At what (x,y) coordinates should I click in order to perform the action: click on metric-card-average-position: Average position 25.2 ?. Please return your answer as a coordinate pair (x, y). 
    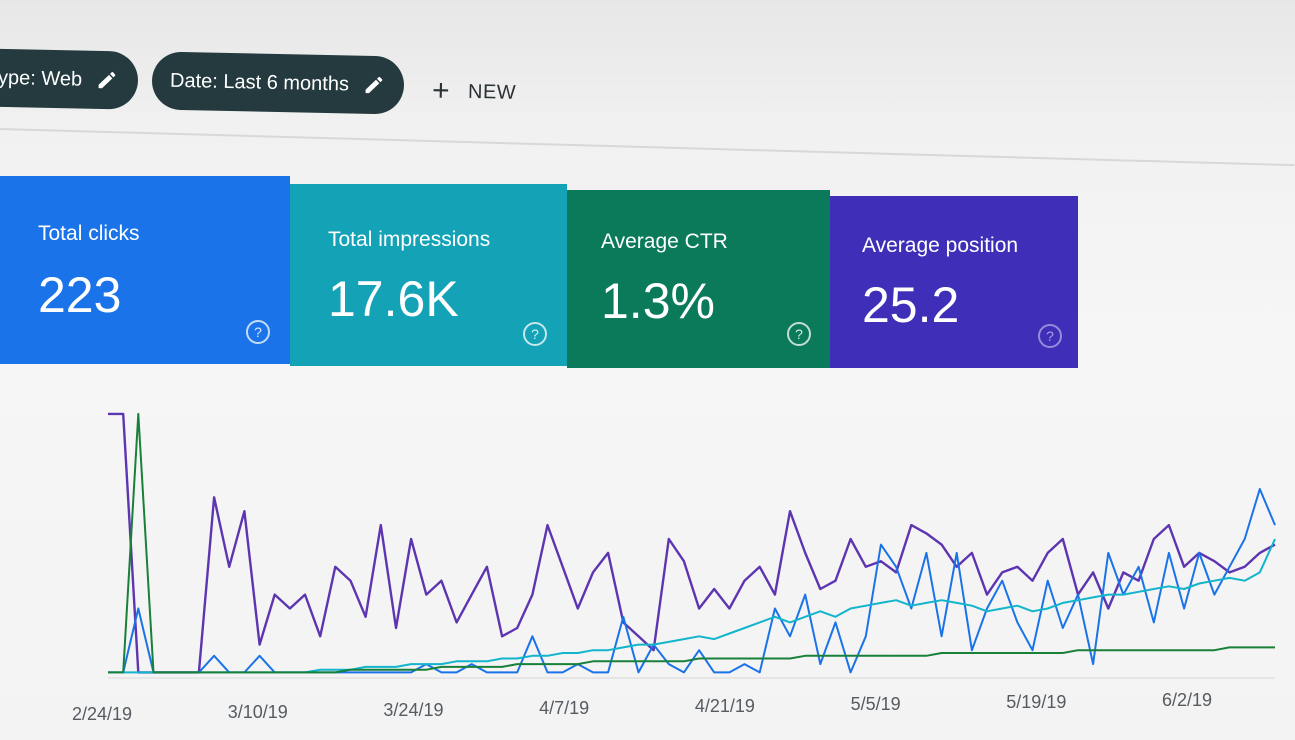
    Looking at the image, I should click on (954, 282).